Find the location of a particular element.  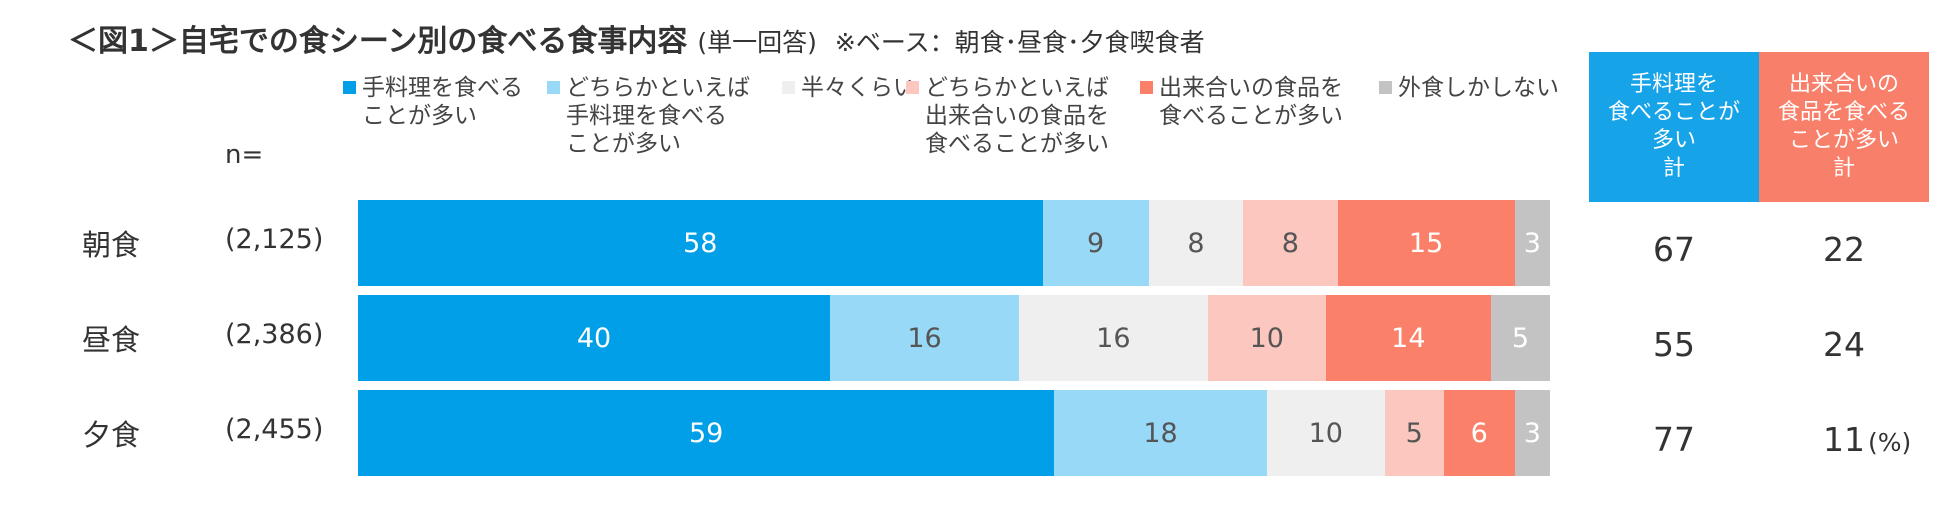

stacked-bar: 40 16 16 10 14 5 is located at coordinates (954, 338).